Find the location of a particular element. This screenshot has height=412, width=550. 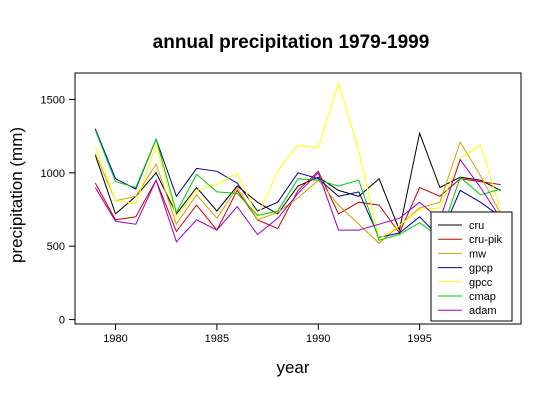

legend-label-gpcp: gpcp is located at coordinates (481, 269).